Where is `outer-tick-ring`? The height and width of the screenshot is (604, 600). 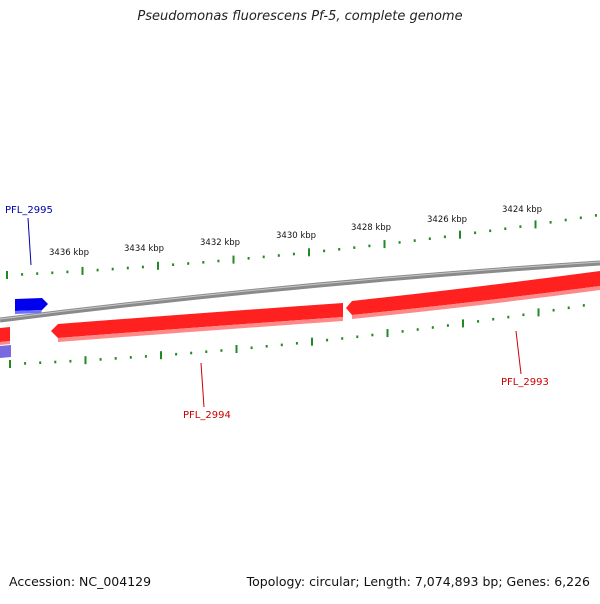 outer-tick-ring is located at coordinates (301, 246).